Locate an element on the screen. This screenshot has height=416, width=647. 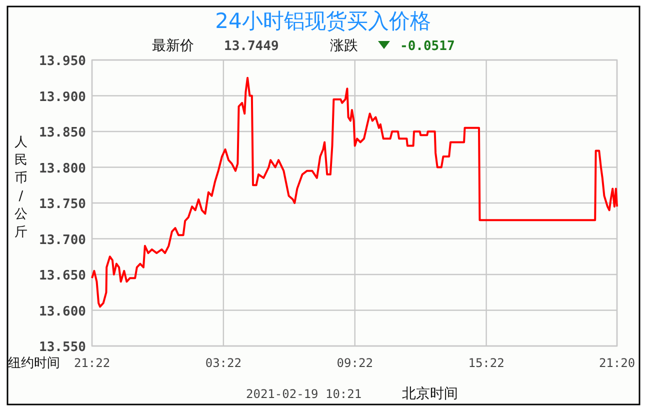
x-tick-label: 09:22 is located at coordinates (354, 363).